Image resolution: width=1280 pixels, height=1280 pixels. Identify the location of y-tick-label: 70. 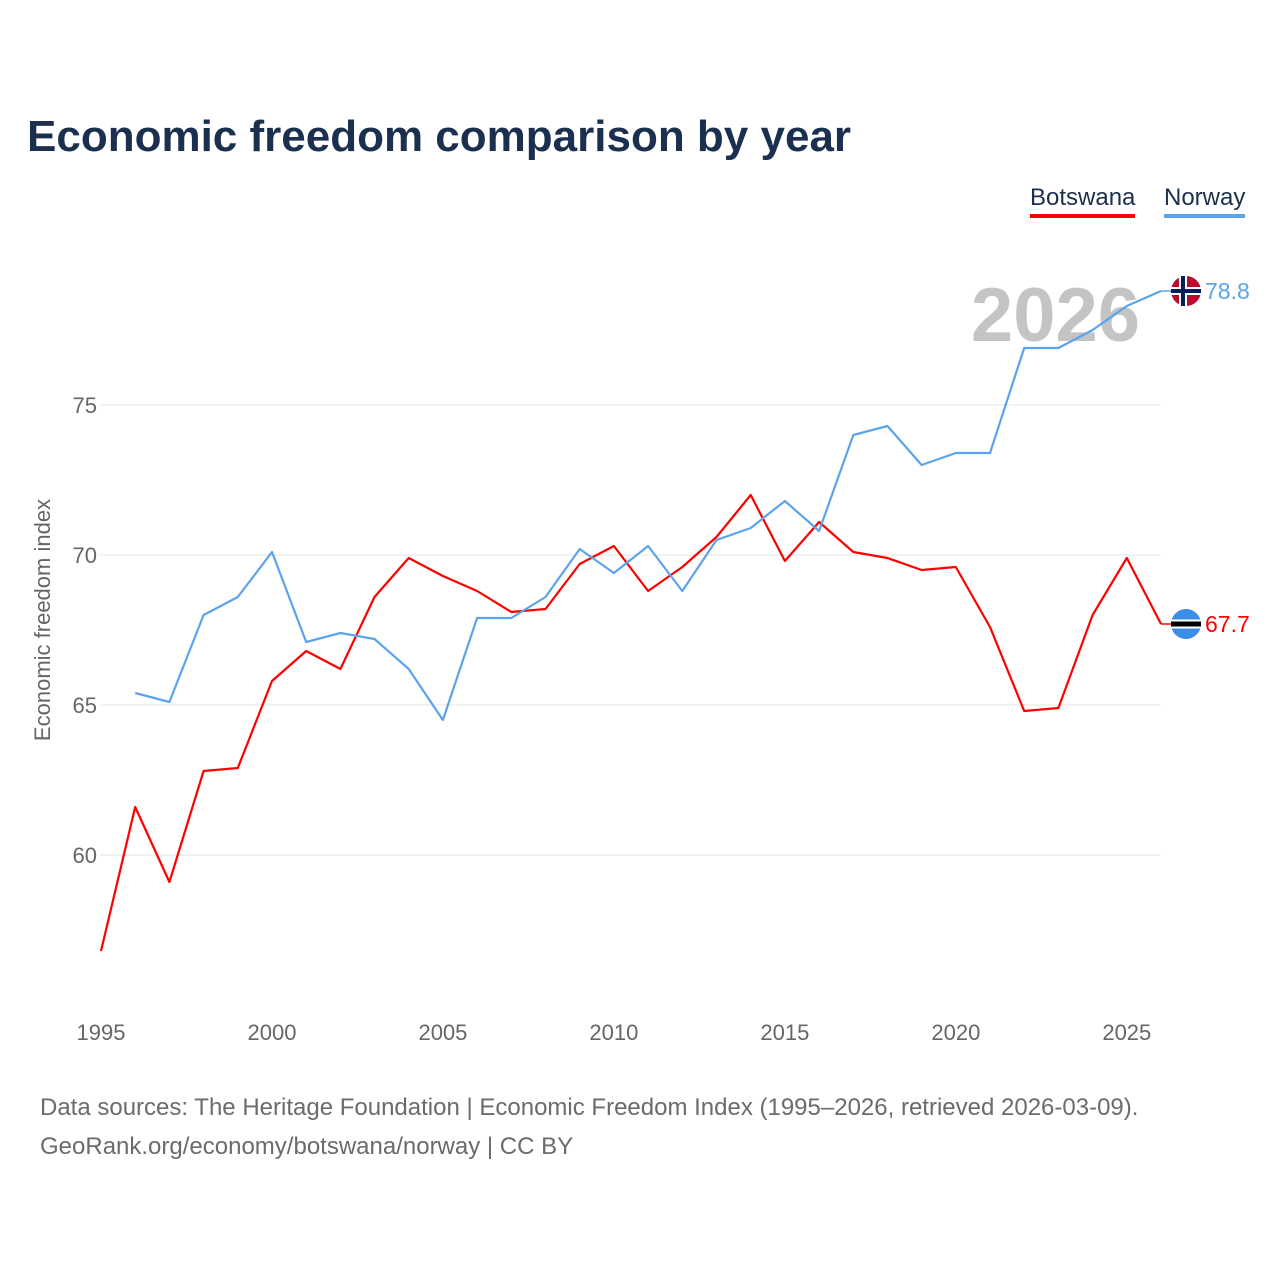
(85, 555).